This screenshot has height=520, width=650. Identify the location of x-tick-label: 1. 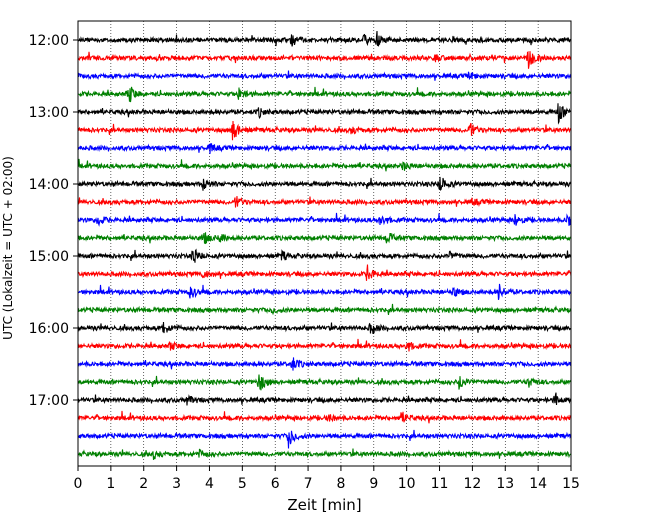
(110, 484).